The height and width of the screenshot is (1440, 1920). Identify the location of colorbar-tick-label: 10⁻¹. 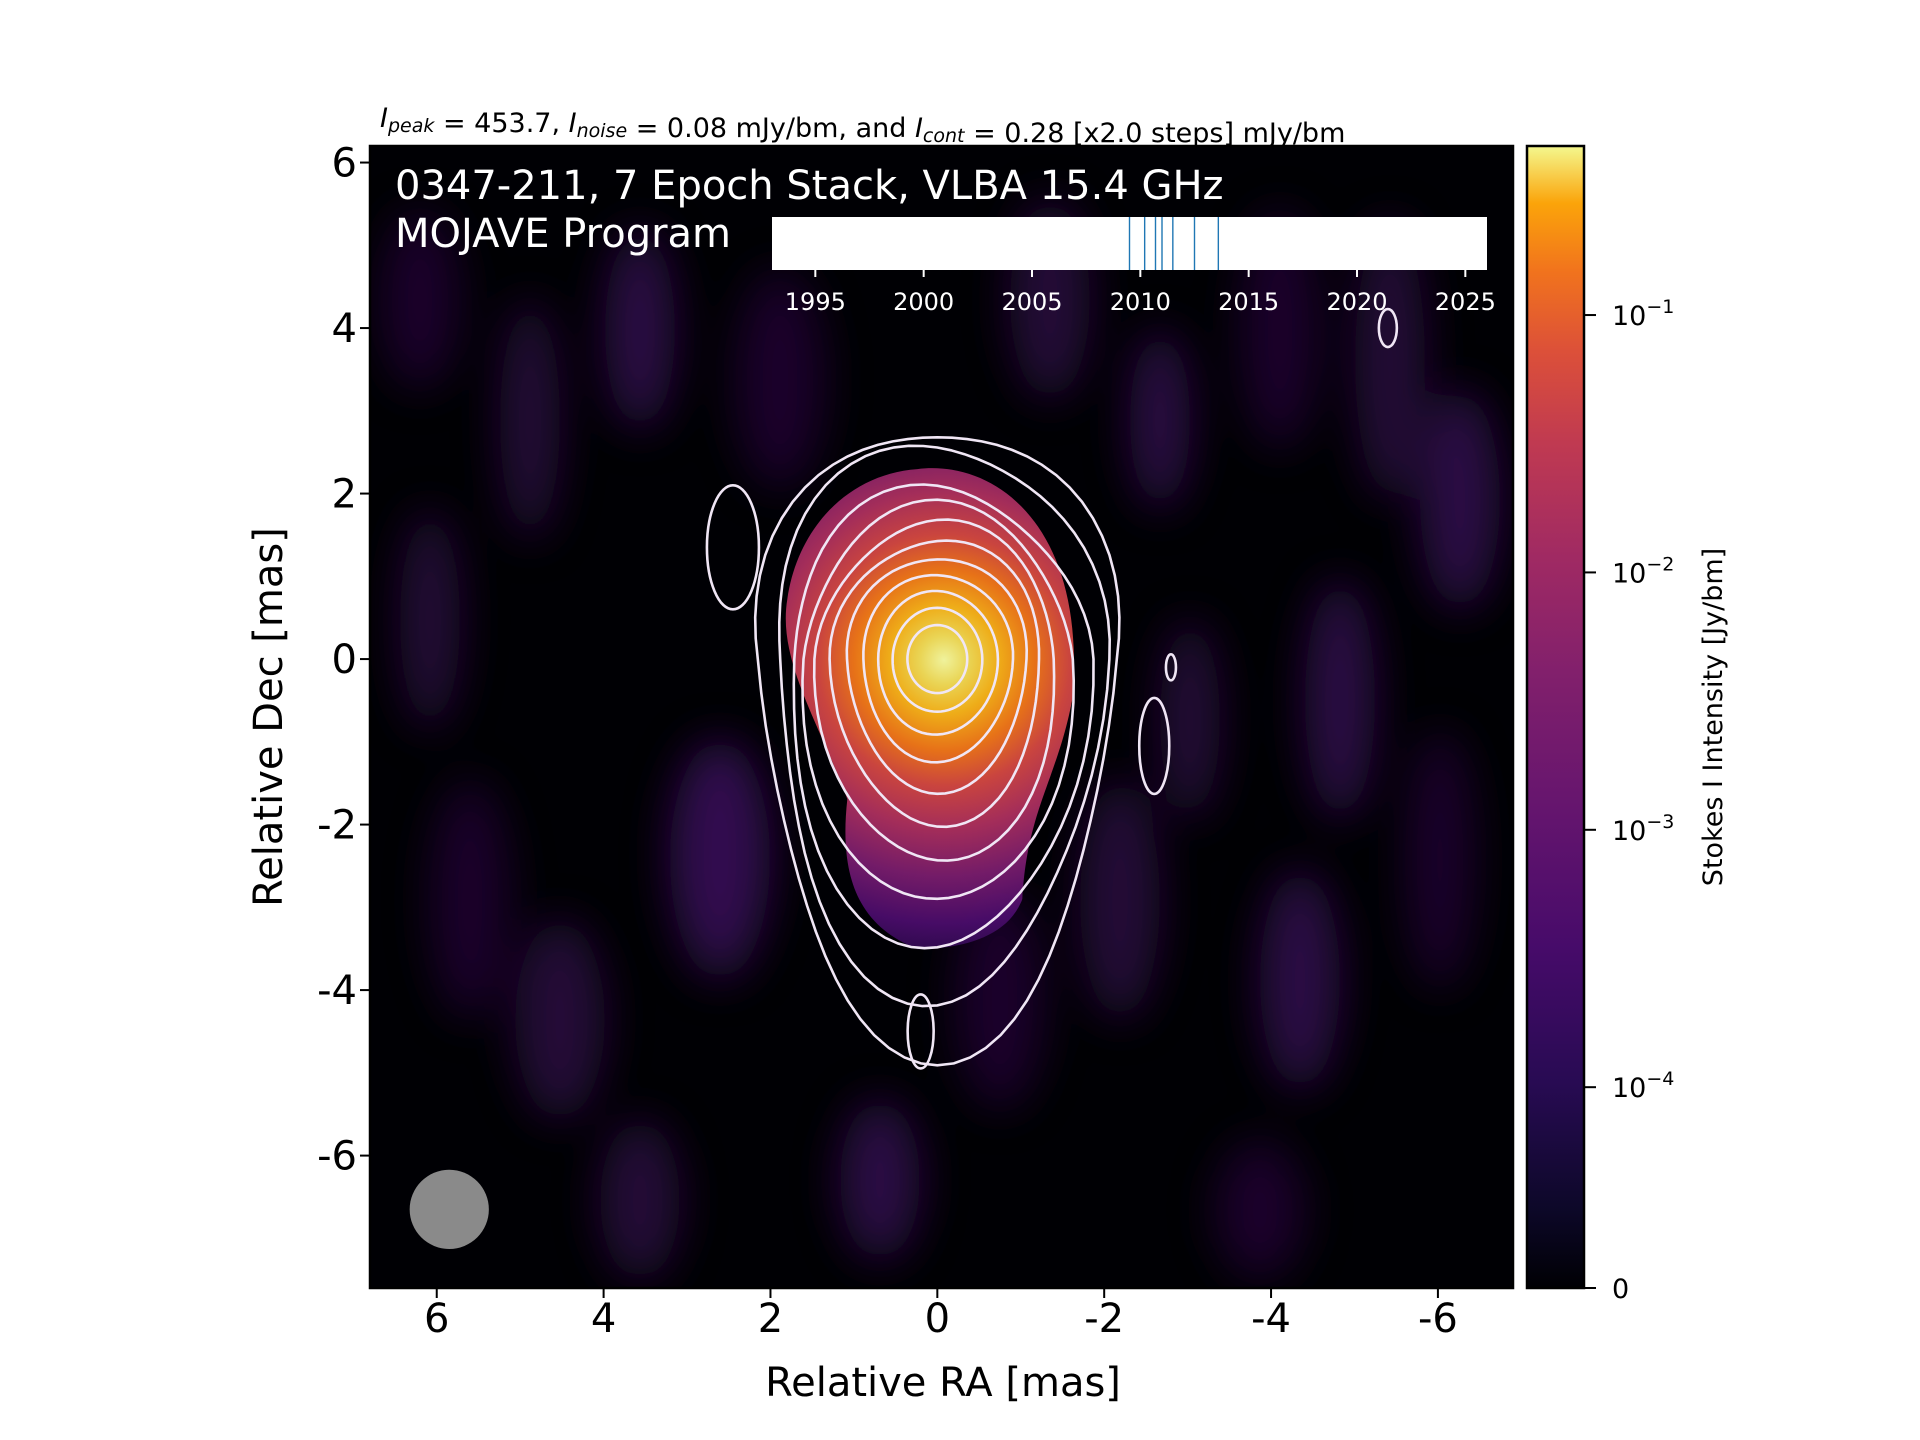
(1643, 314).